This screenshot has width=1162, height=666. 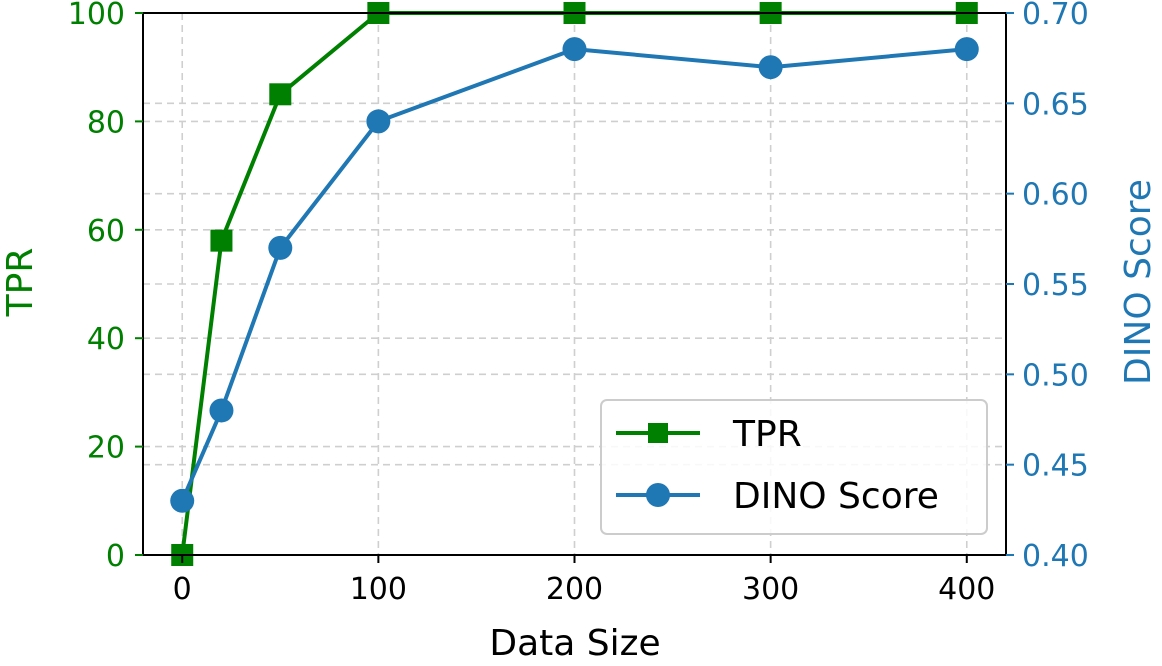 I want to click on y-left-tick-label: 80, so click(x=106, y=122).